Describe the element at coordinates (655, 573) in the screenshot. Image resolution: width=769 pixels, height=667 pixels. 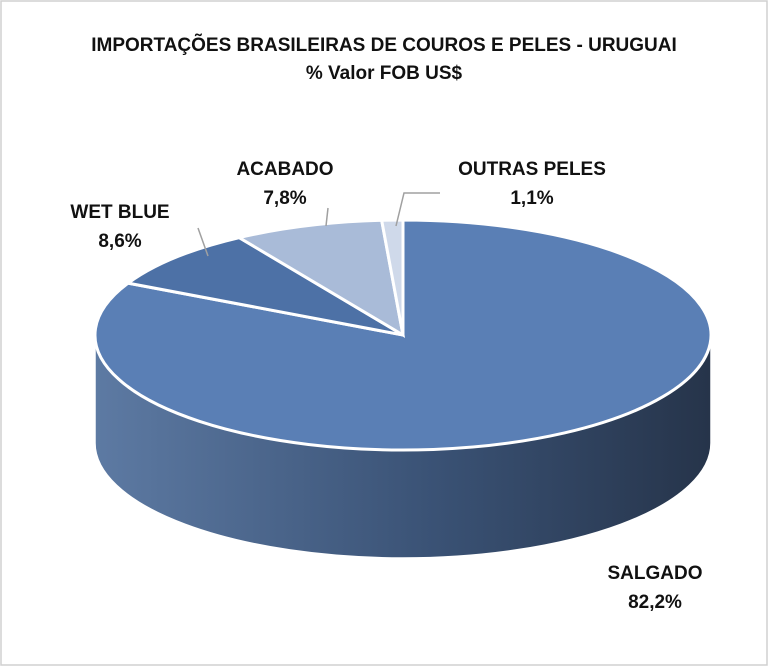
I see `slice-label: SALGADO` at that location.